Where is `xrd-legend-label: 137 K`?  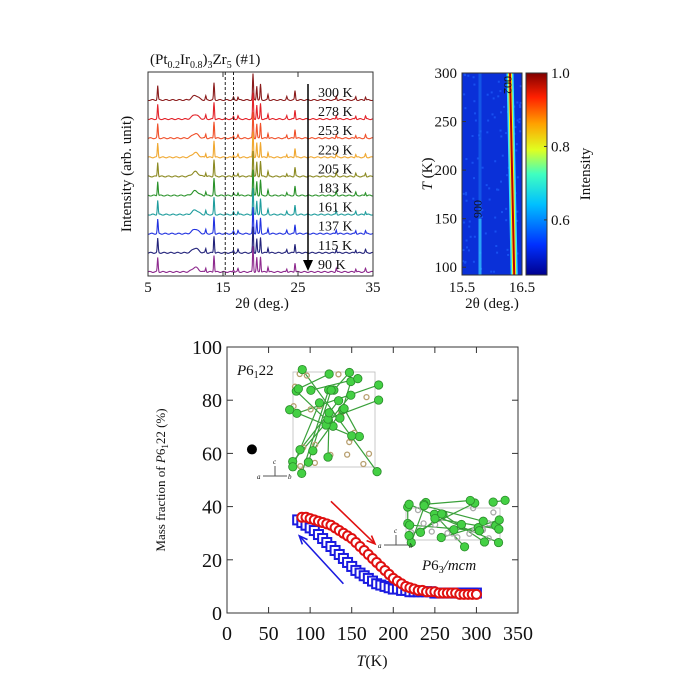
xrd-legend-label: 137 K is located at coordinates (335, 227).